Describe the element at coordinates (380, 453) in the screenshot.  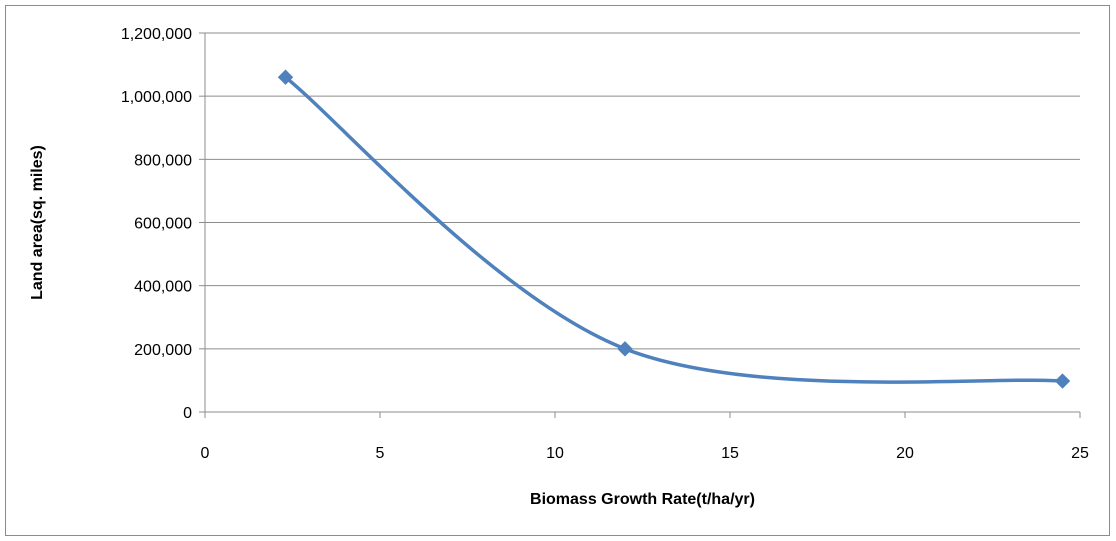
I see `x-tick-label: 5` at that location.